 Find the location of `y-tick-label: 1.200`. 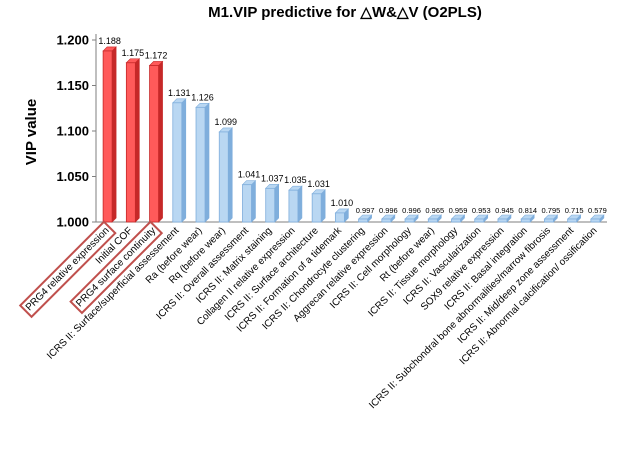

y-tick-label: 1.200 is located at coordinates (72, 40).